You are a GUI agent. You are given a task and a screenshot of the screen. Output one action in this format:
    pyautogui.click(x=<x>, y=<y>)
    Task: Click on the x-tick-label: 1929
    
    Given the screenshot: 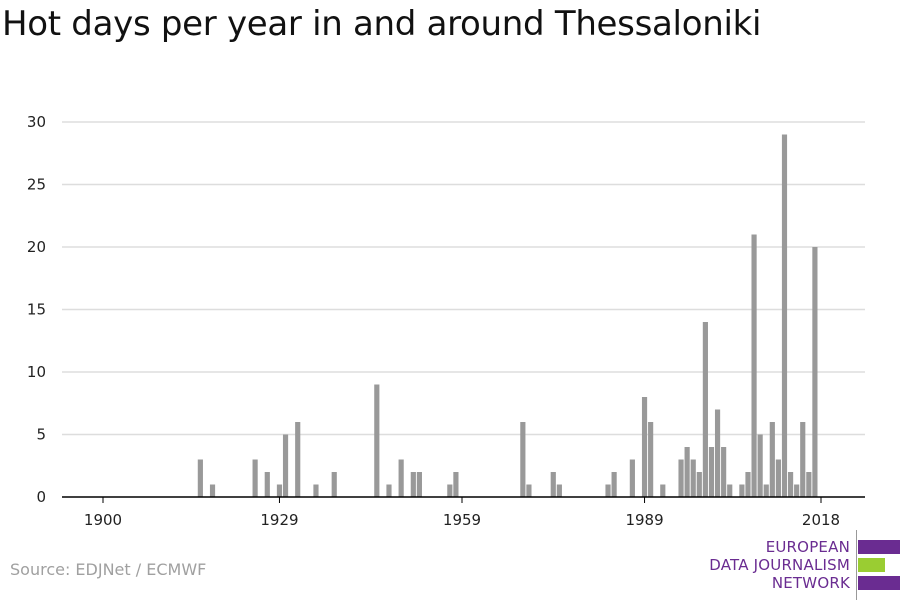 What is the action you would take?
    pyautogui.click(x=279, y=520)
    